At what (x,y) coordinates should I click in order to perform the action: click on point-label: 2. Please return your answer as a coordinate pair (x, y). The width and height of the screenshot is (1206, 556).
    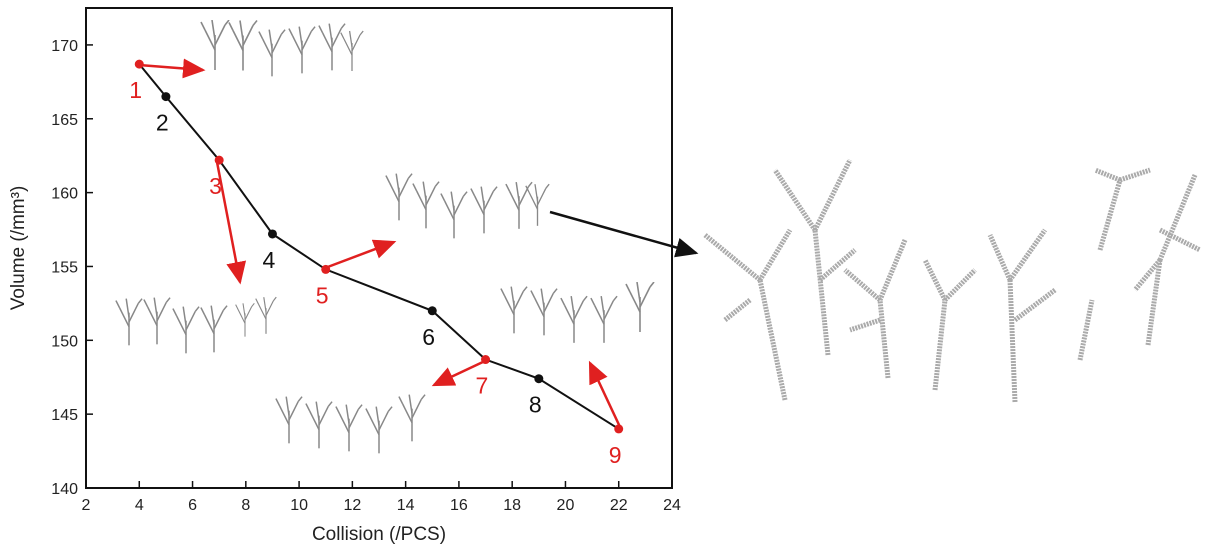
    Looking at the image, I should click on (162, 123).